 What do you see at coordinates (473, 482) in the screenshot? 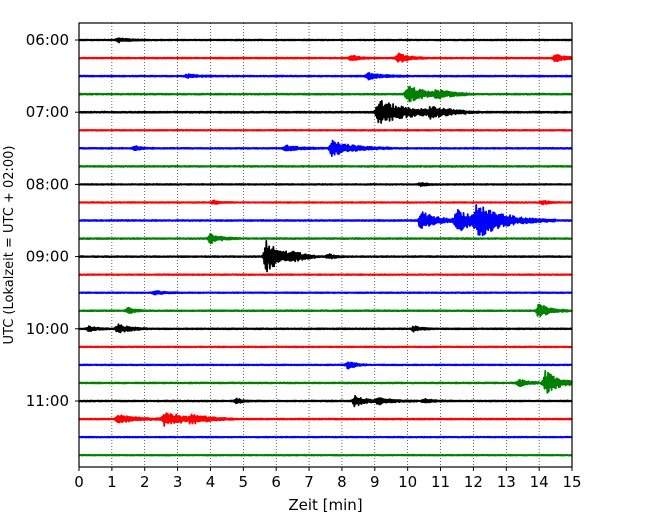
I see `x-tick-label: 12` at bounding box center [473, 482].